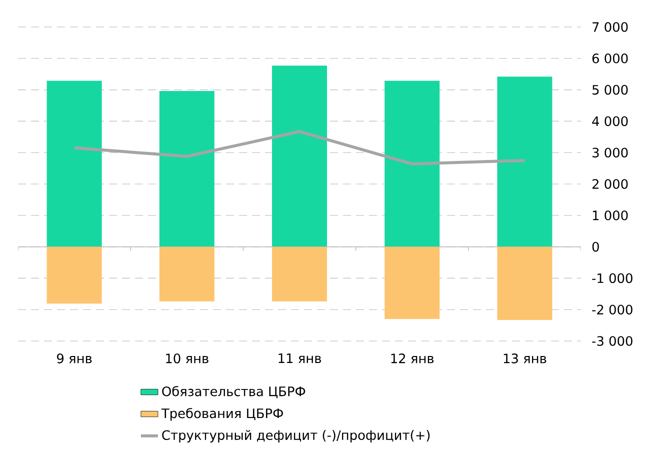 The height and width of the screenshot is (473, 672). I want to click on y-tick-label: 6 000, so click(610, 59).